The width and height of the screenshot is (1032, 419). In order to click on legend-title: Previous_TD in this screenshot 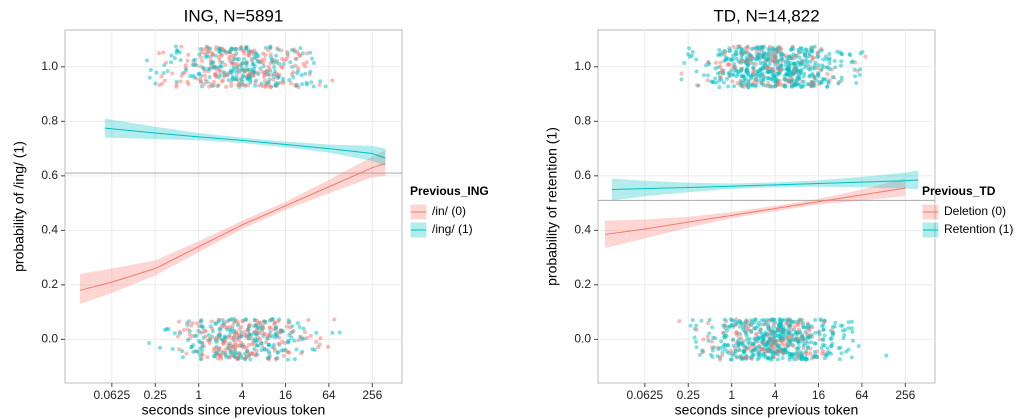, I will do `click(959, 191)`.